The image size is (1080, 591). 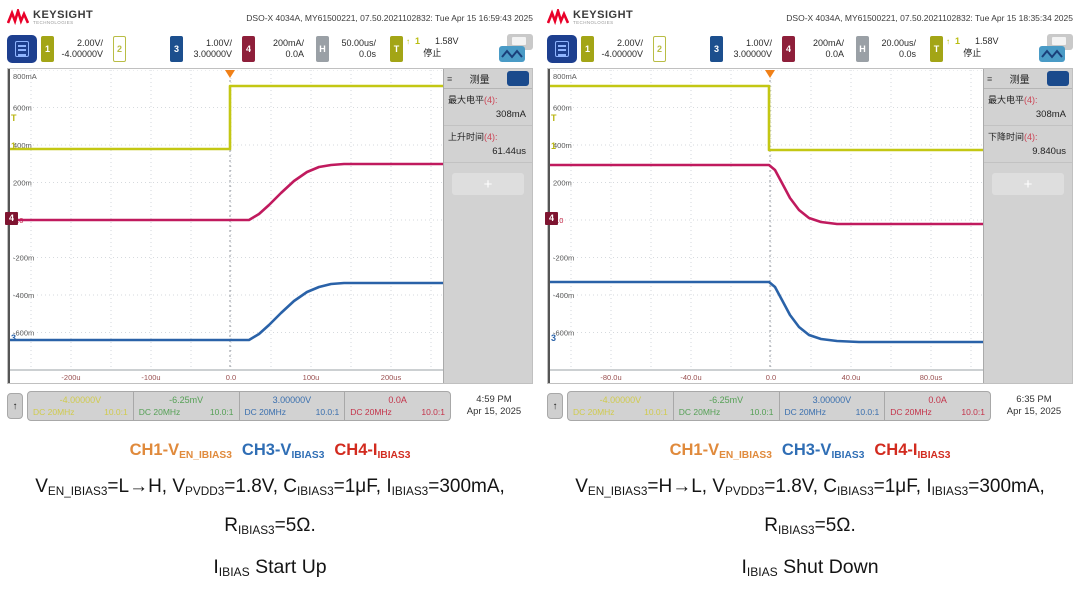 What do you see at coordinates (466, 137) in the screenshot?
I see `measurement-label: 上升时间` at bounding box center [466, 137].